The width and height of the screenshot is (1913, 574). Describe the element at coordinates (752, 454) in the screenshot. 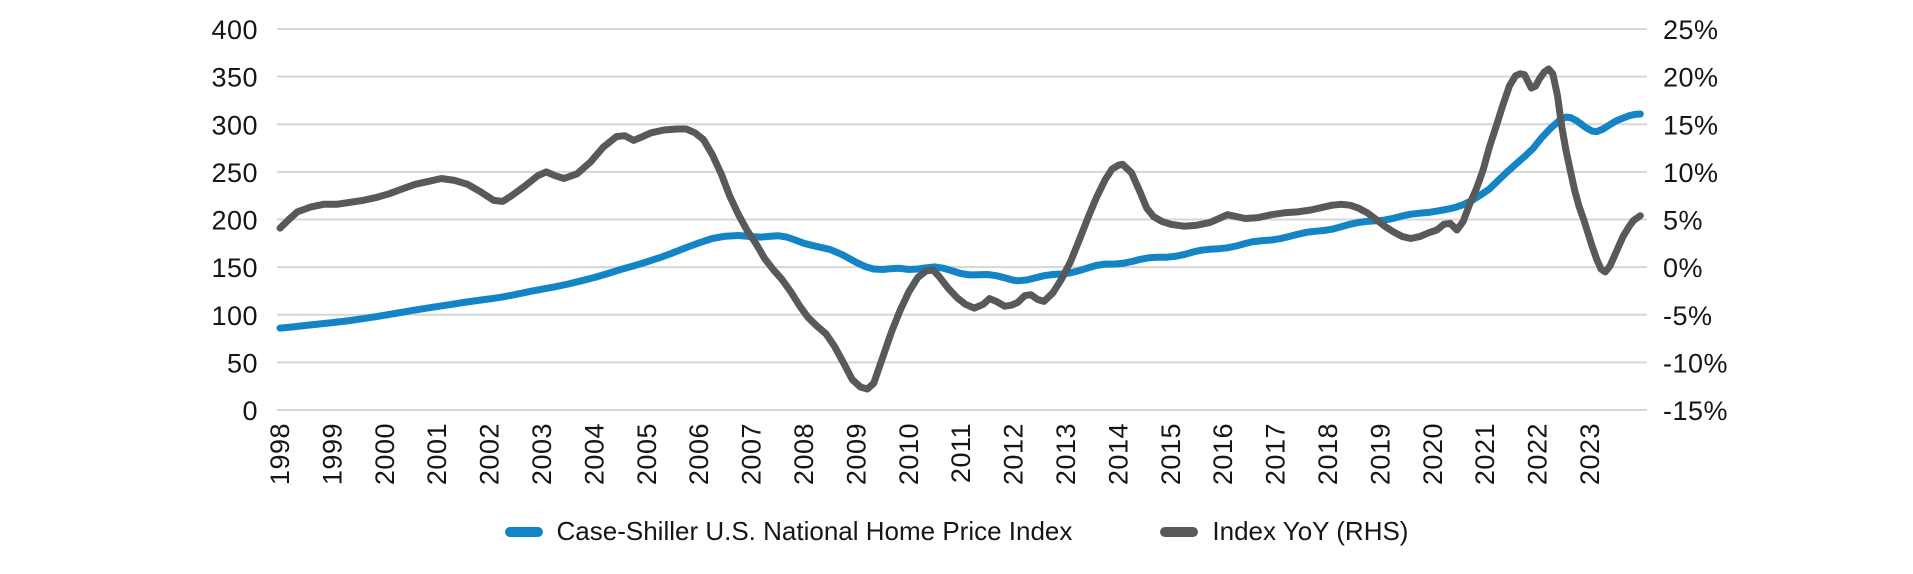

I see `x-axis-year-label: 2007` at that location.